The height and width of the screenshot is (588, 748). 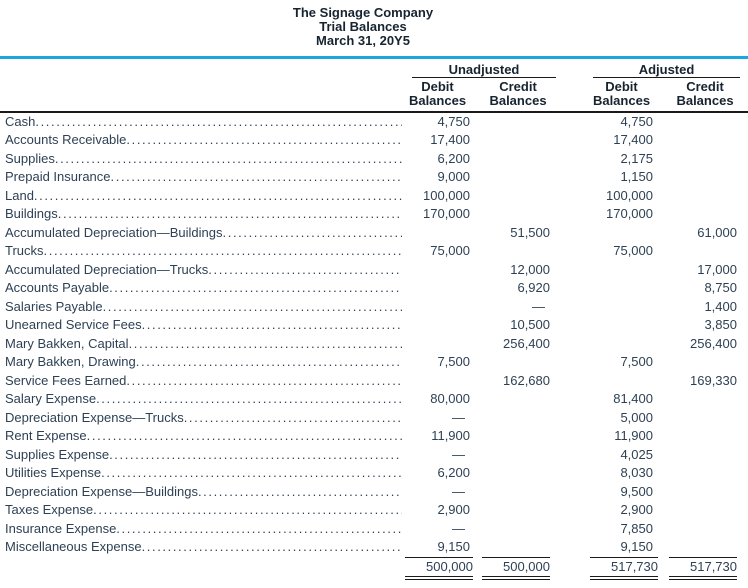 What do you see at coordinates (450, 250) in the screenshot?
I see `cell-unadjusted-debit: 75,000` at bounding box center [450, 250].